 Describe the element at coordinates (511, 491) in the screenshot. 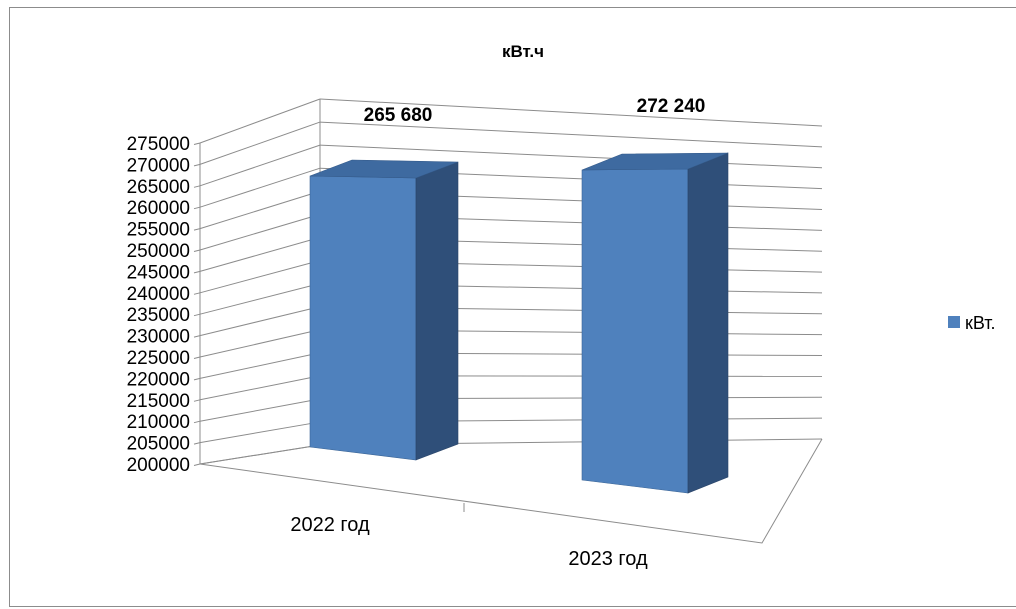

I see `floor-edge` at that location.